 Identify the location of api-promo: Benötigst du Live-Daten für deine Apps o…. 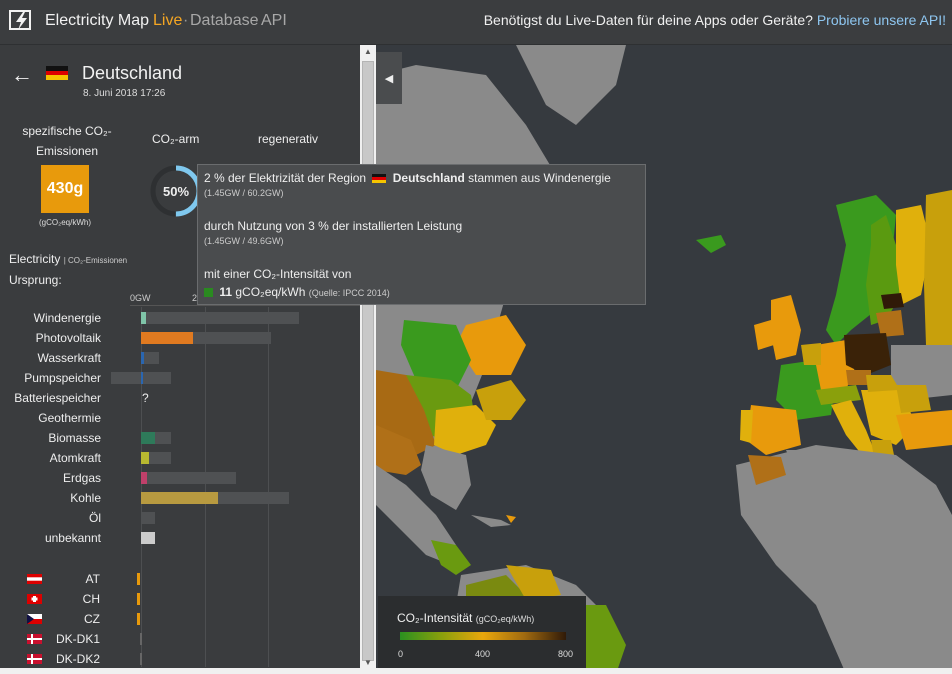
(715, 20).